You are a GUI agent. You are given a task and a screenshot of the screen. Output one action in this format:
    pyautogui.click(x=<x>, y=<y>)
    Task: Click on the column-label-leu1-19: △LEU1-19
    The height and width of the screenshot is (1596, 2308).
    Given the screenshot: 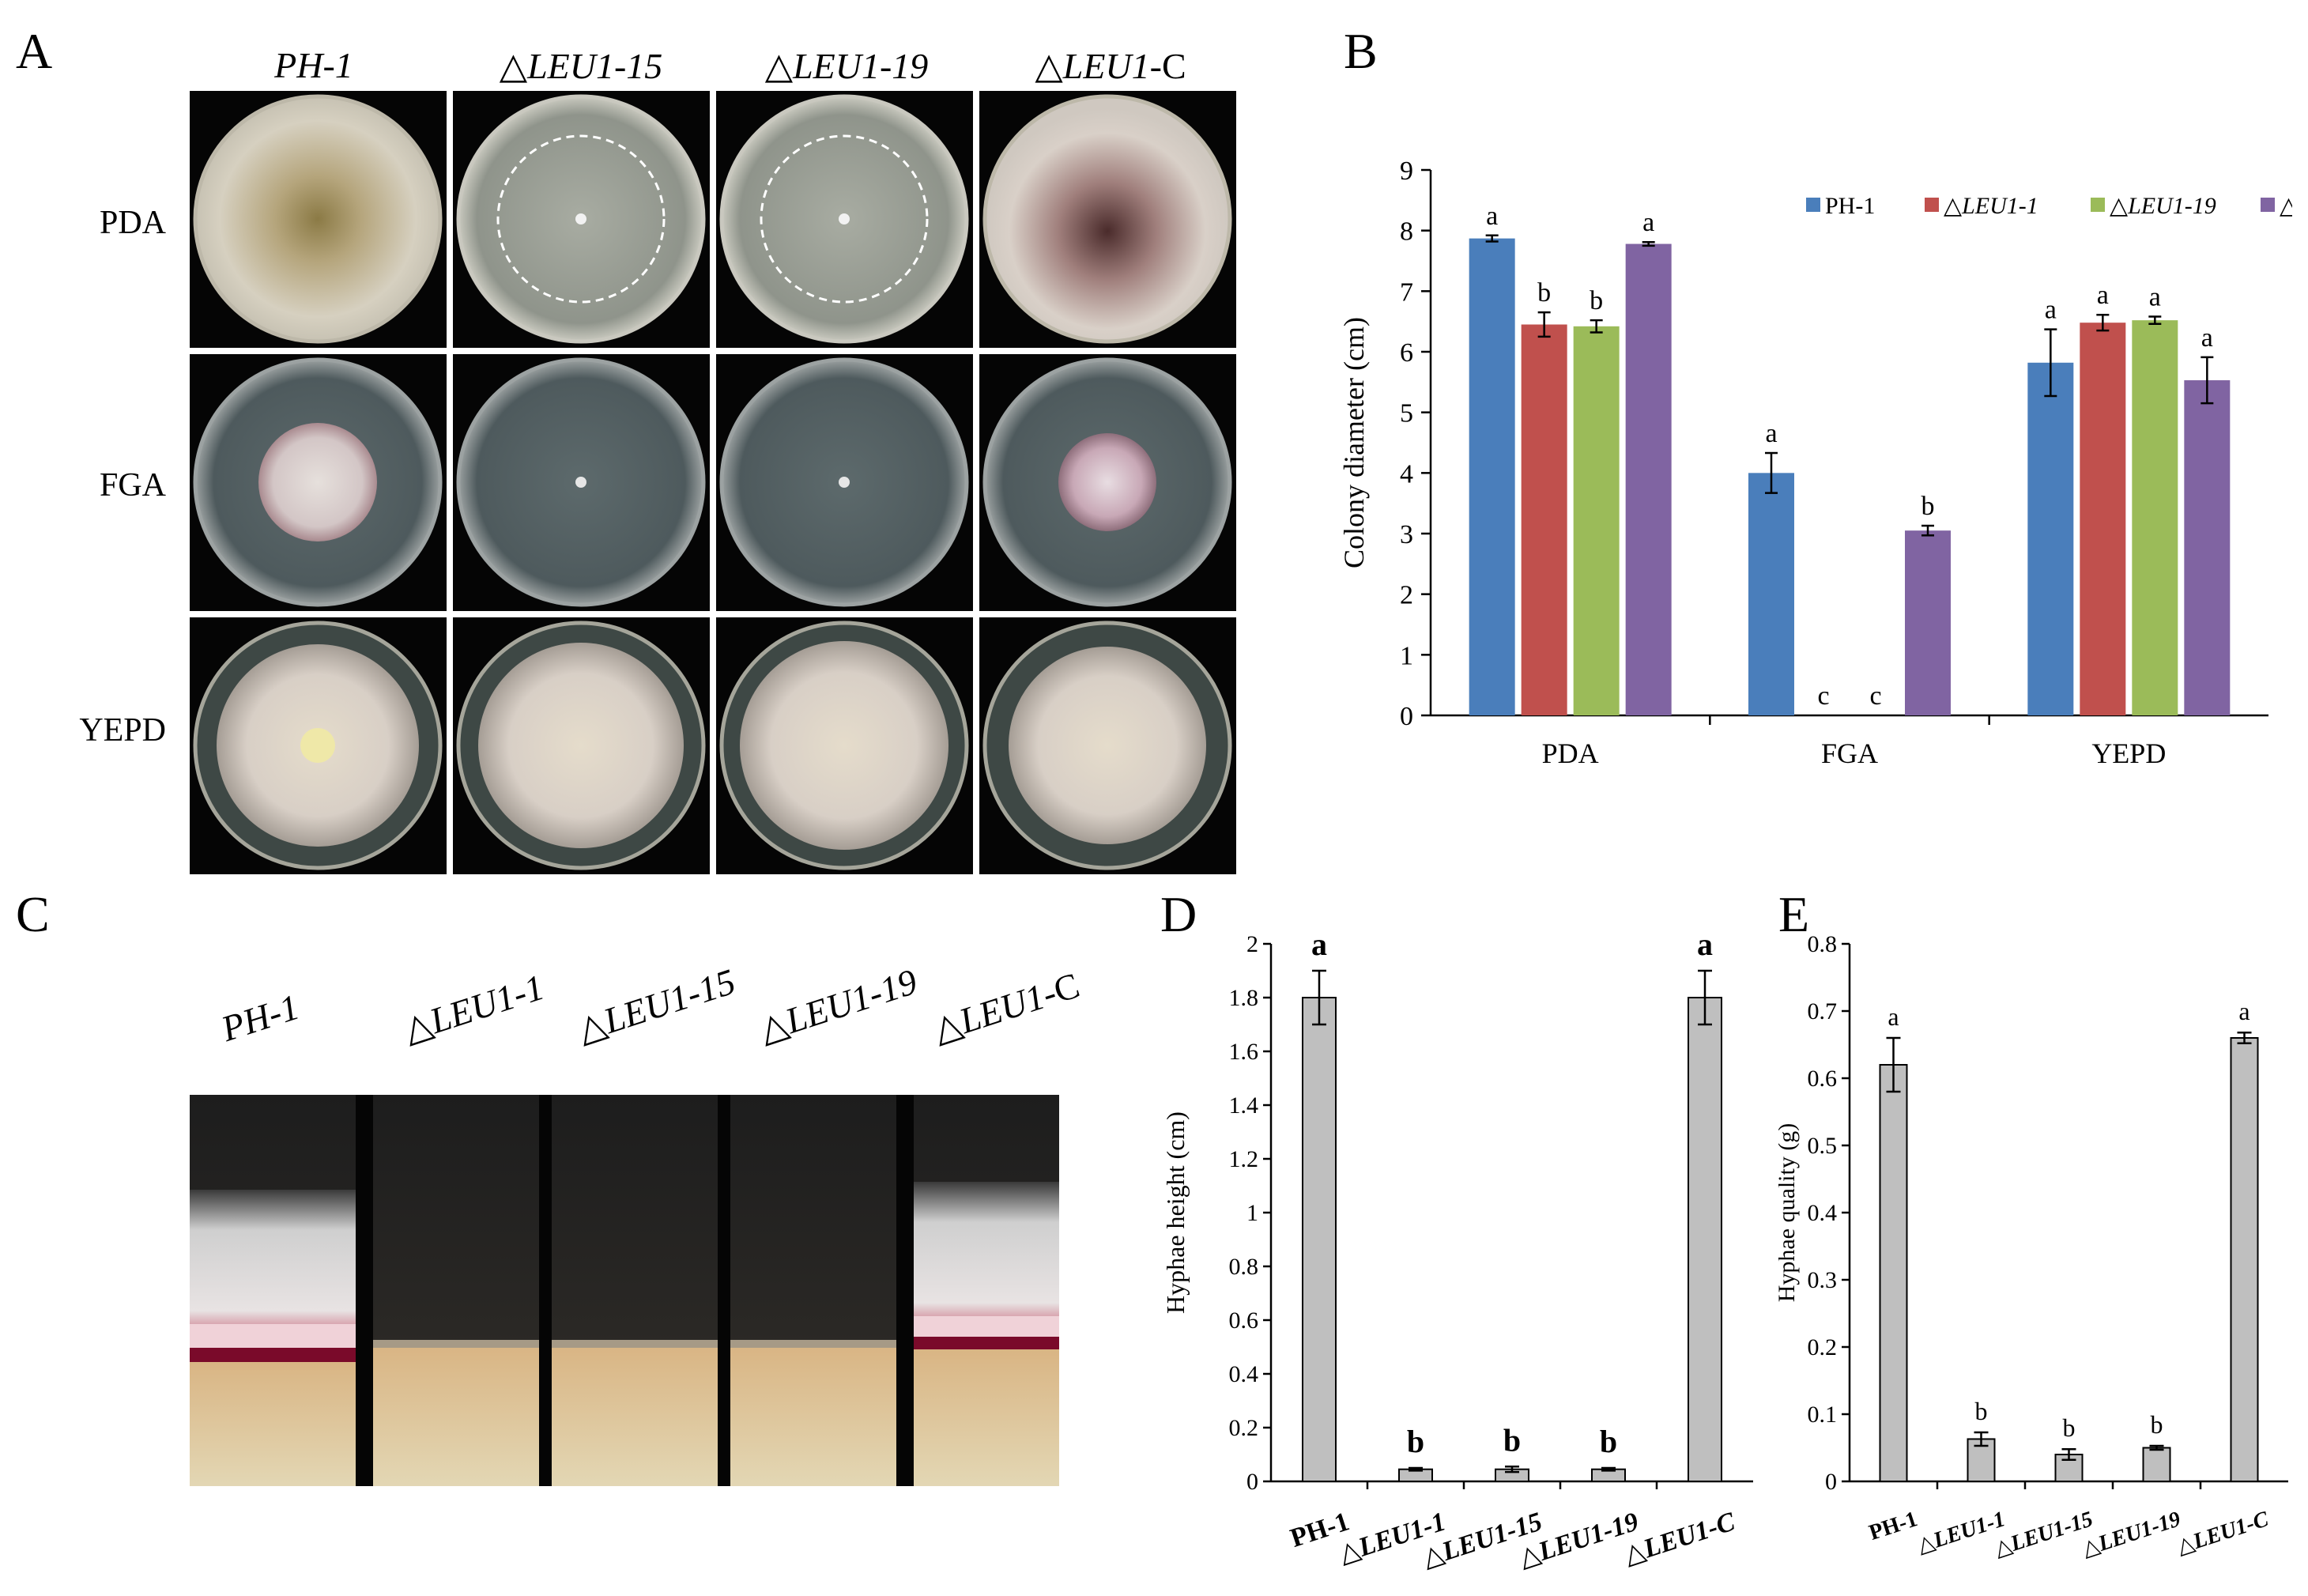 What is the action you would take?
    pyautogui.click(x=847, y=66)
    